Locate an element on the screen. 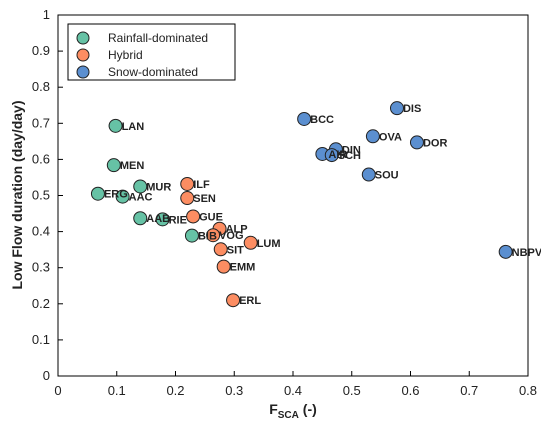 The image size is (541, 423). y-tick-label: 0.6 is located at coordinates (41, 158).